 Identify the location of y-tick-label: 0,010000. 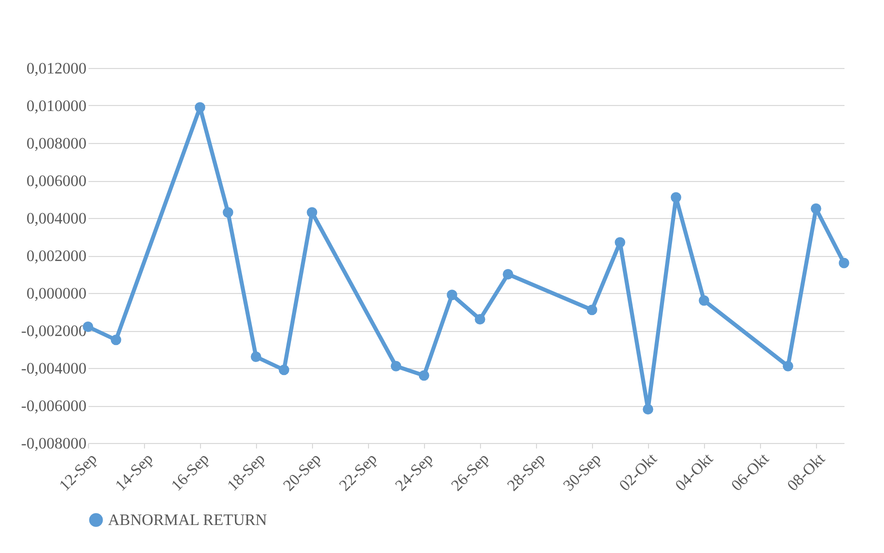
(56, 106).